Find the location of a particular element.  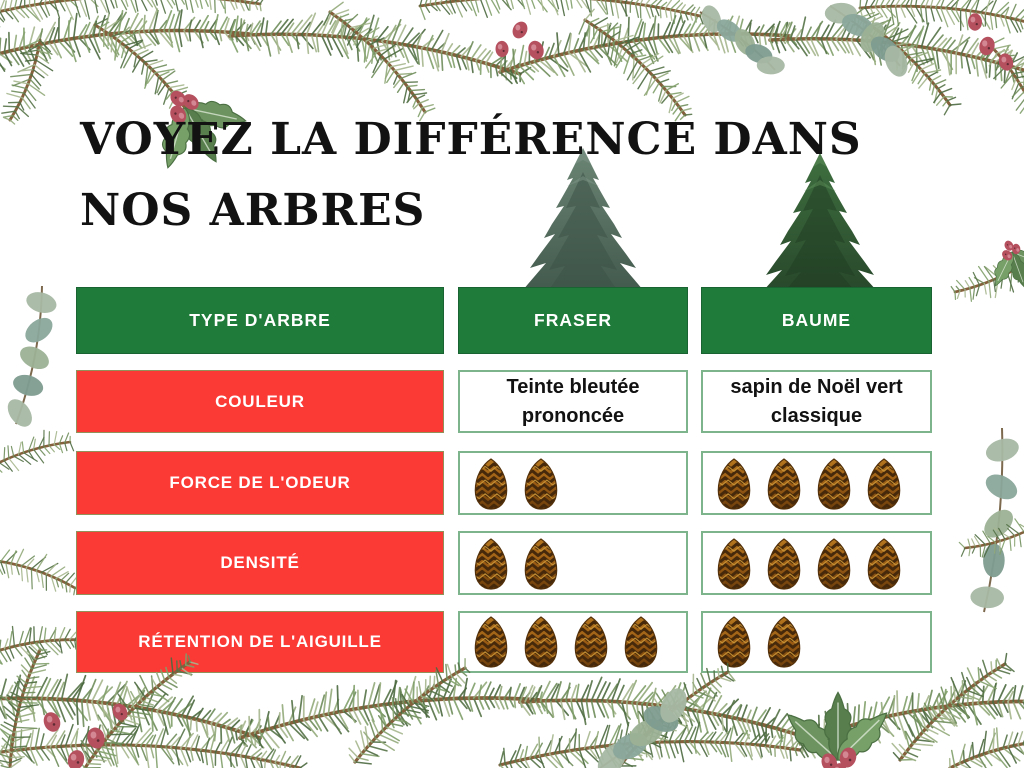

rating-cell-baume-retention is located at coordinates (816, 642).